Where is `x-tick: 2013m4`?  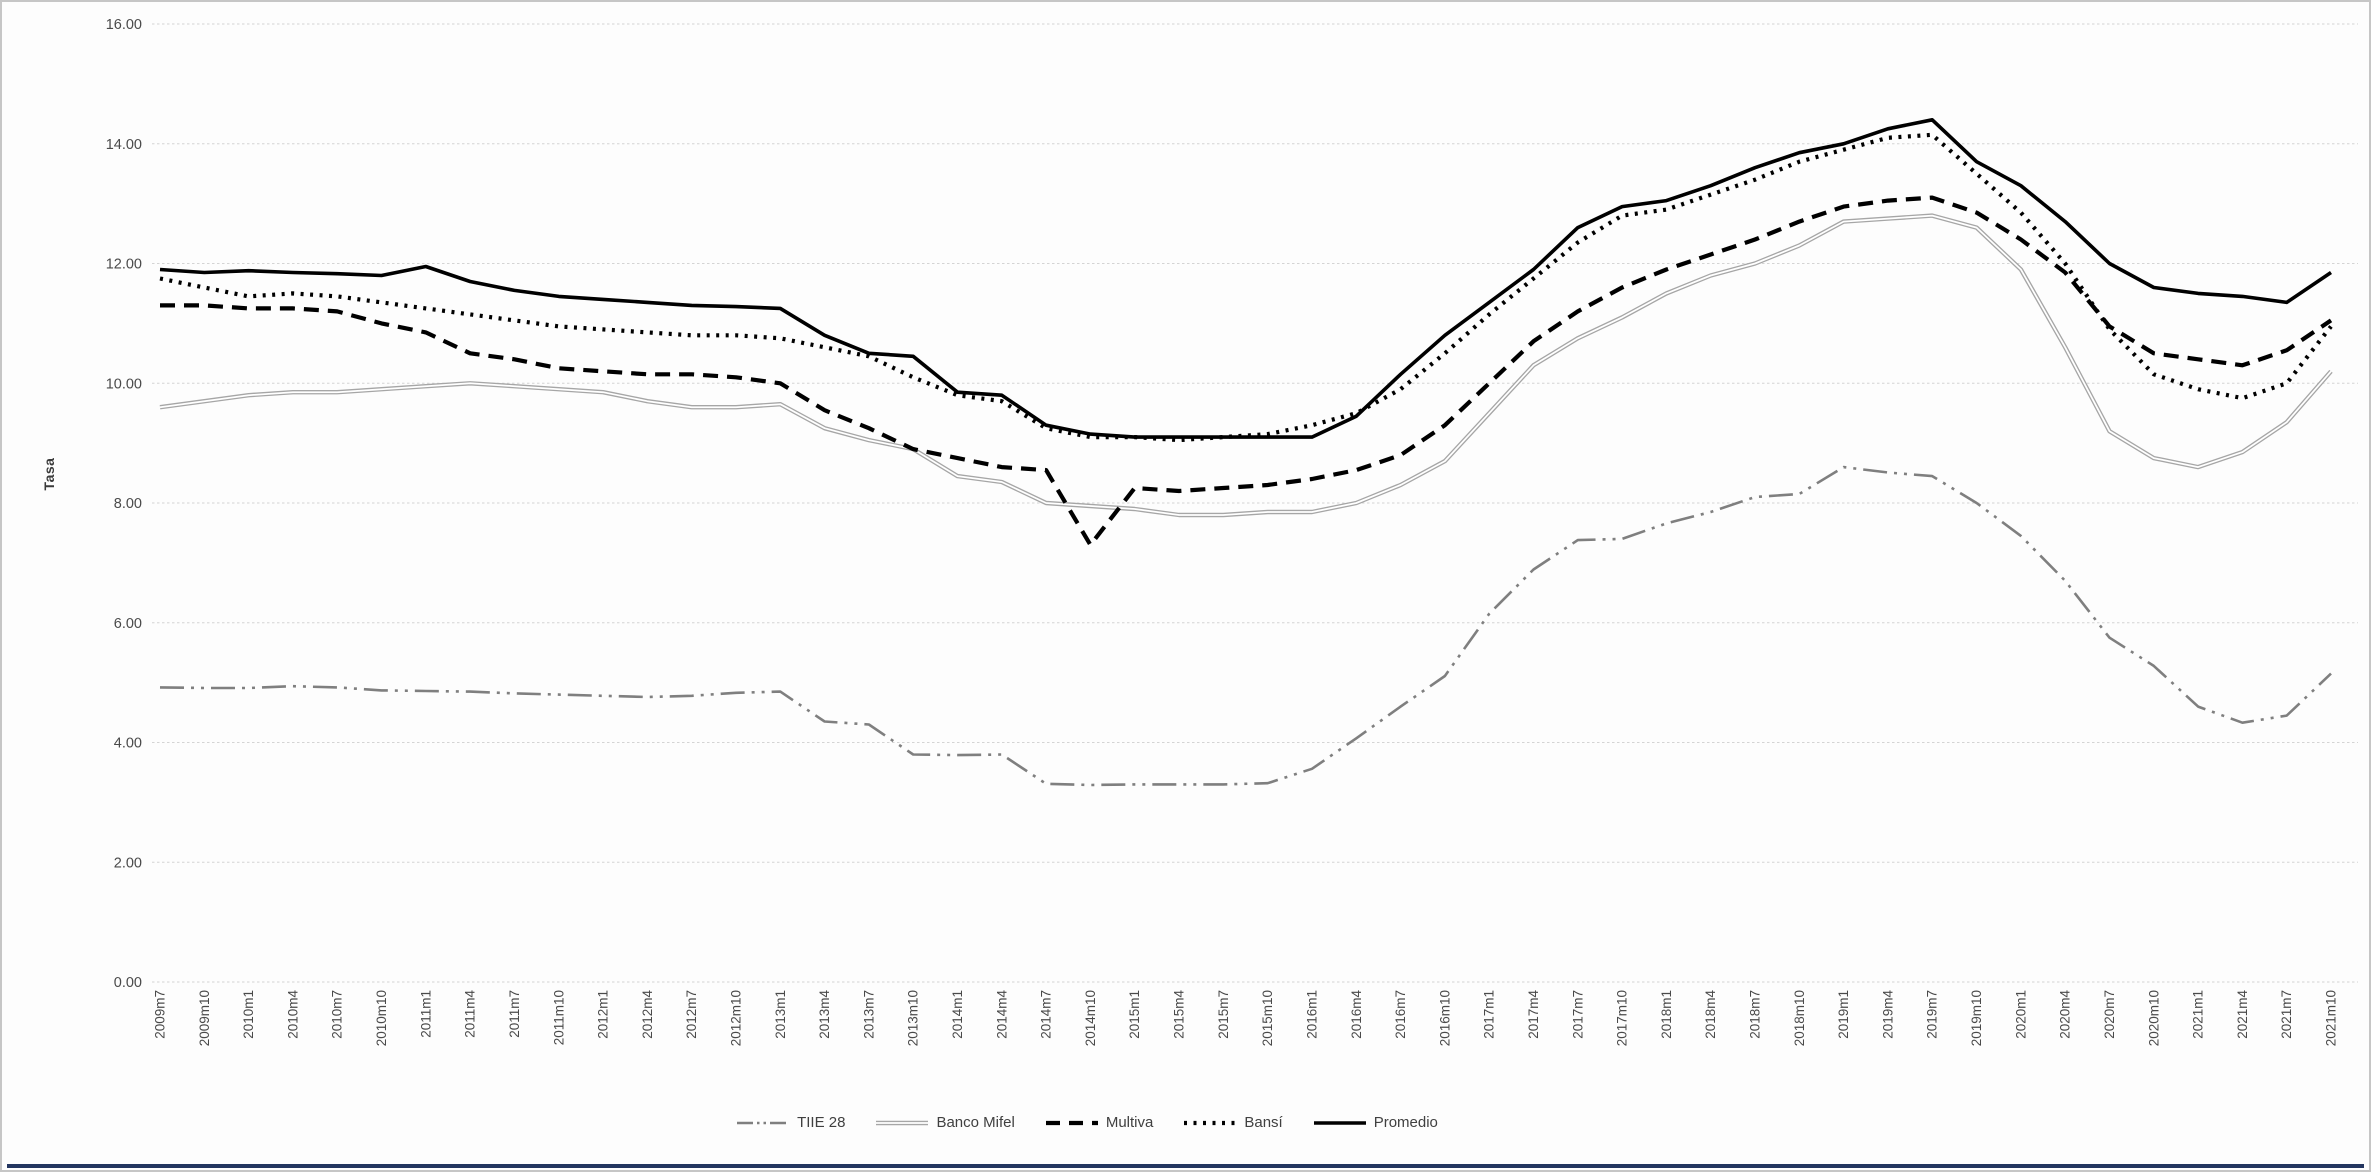
x-tick: 2013m4 is located at coordinates (824, 1014).